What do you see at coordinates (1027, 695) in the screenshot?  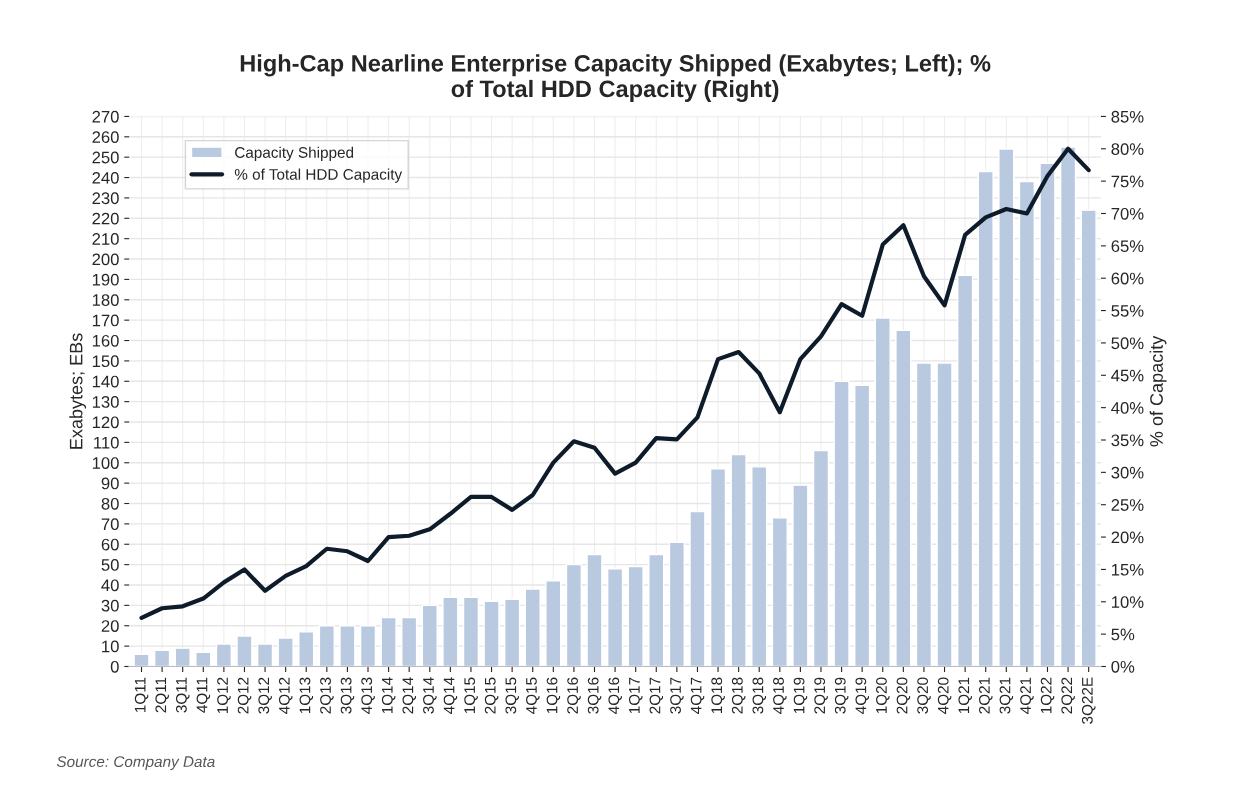 I see `x-tick-label: 4Q21` at bounding box center [1027, 695].